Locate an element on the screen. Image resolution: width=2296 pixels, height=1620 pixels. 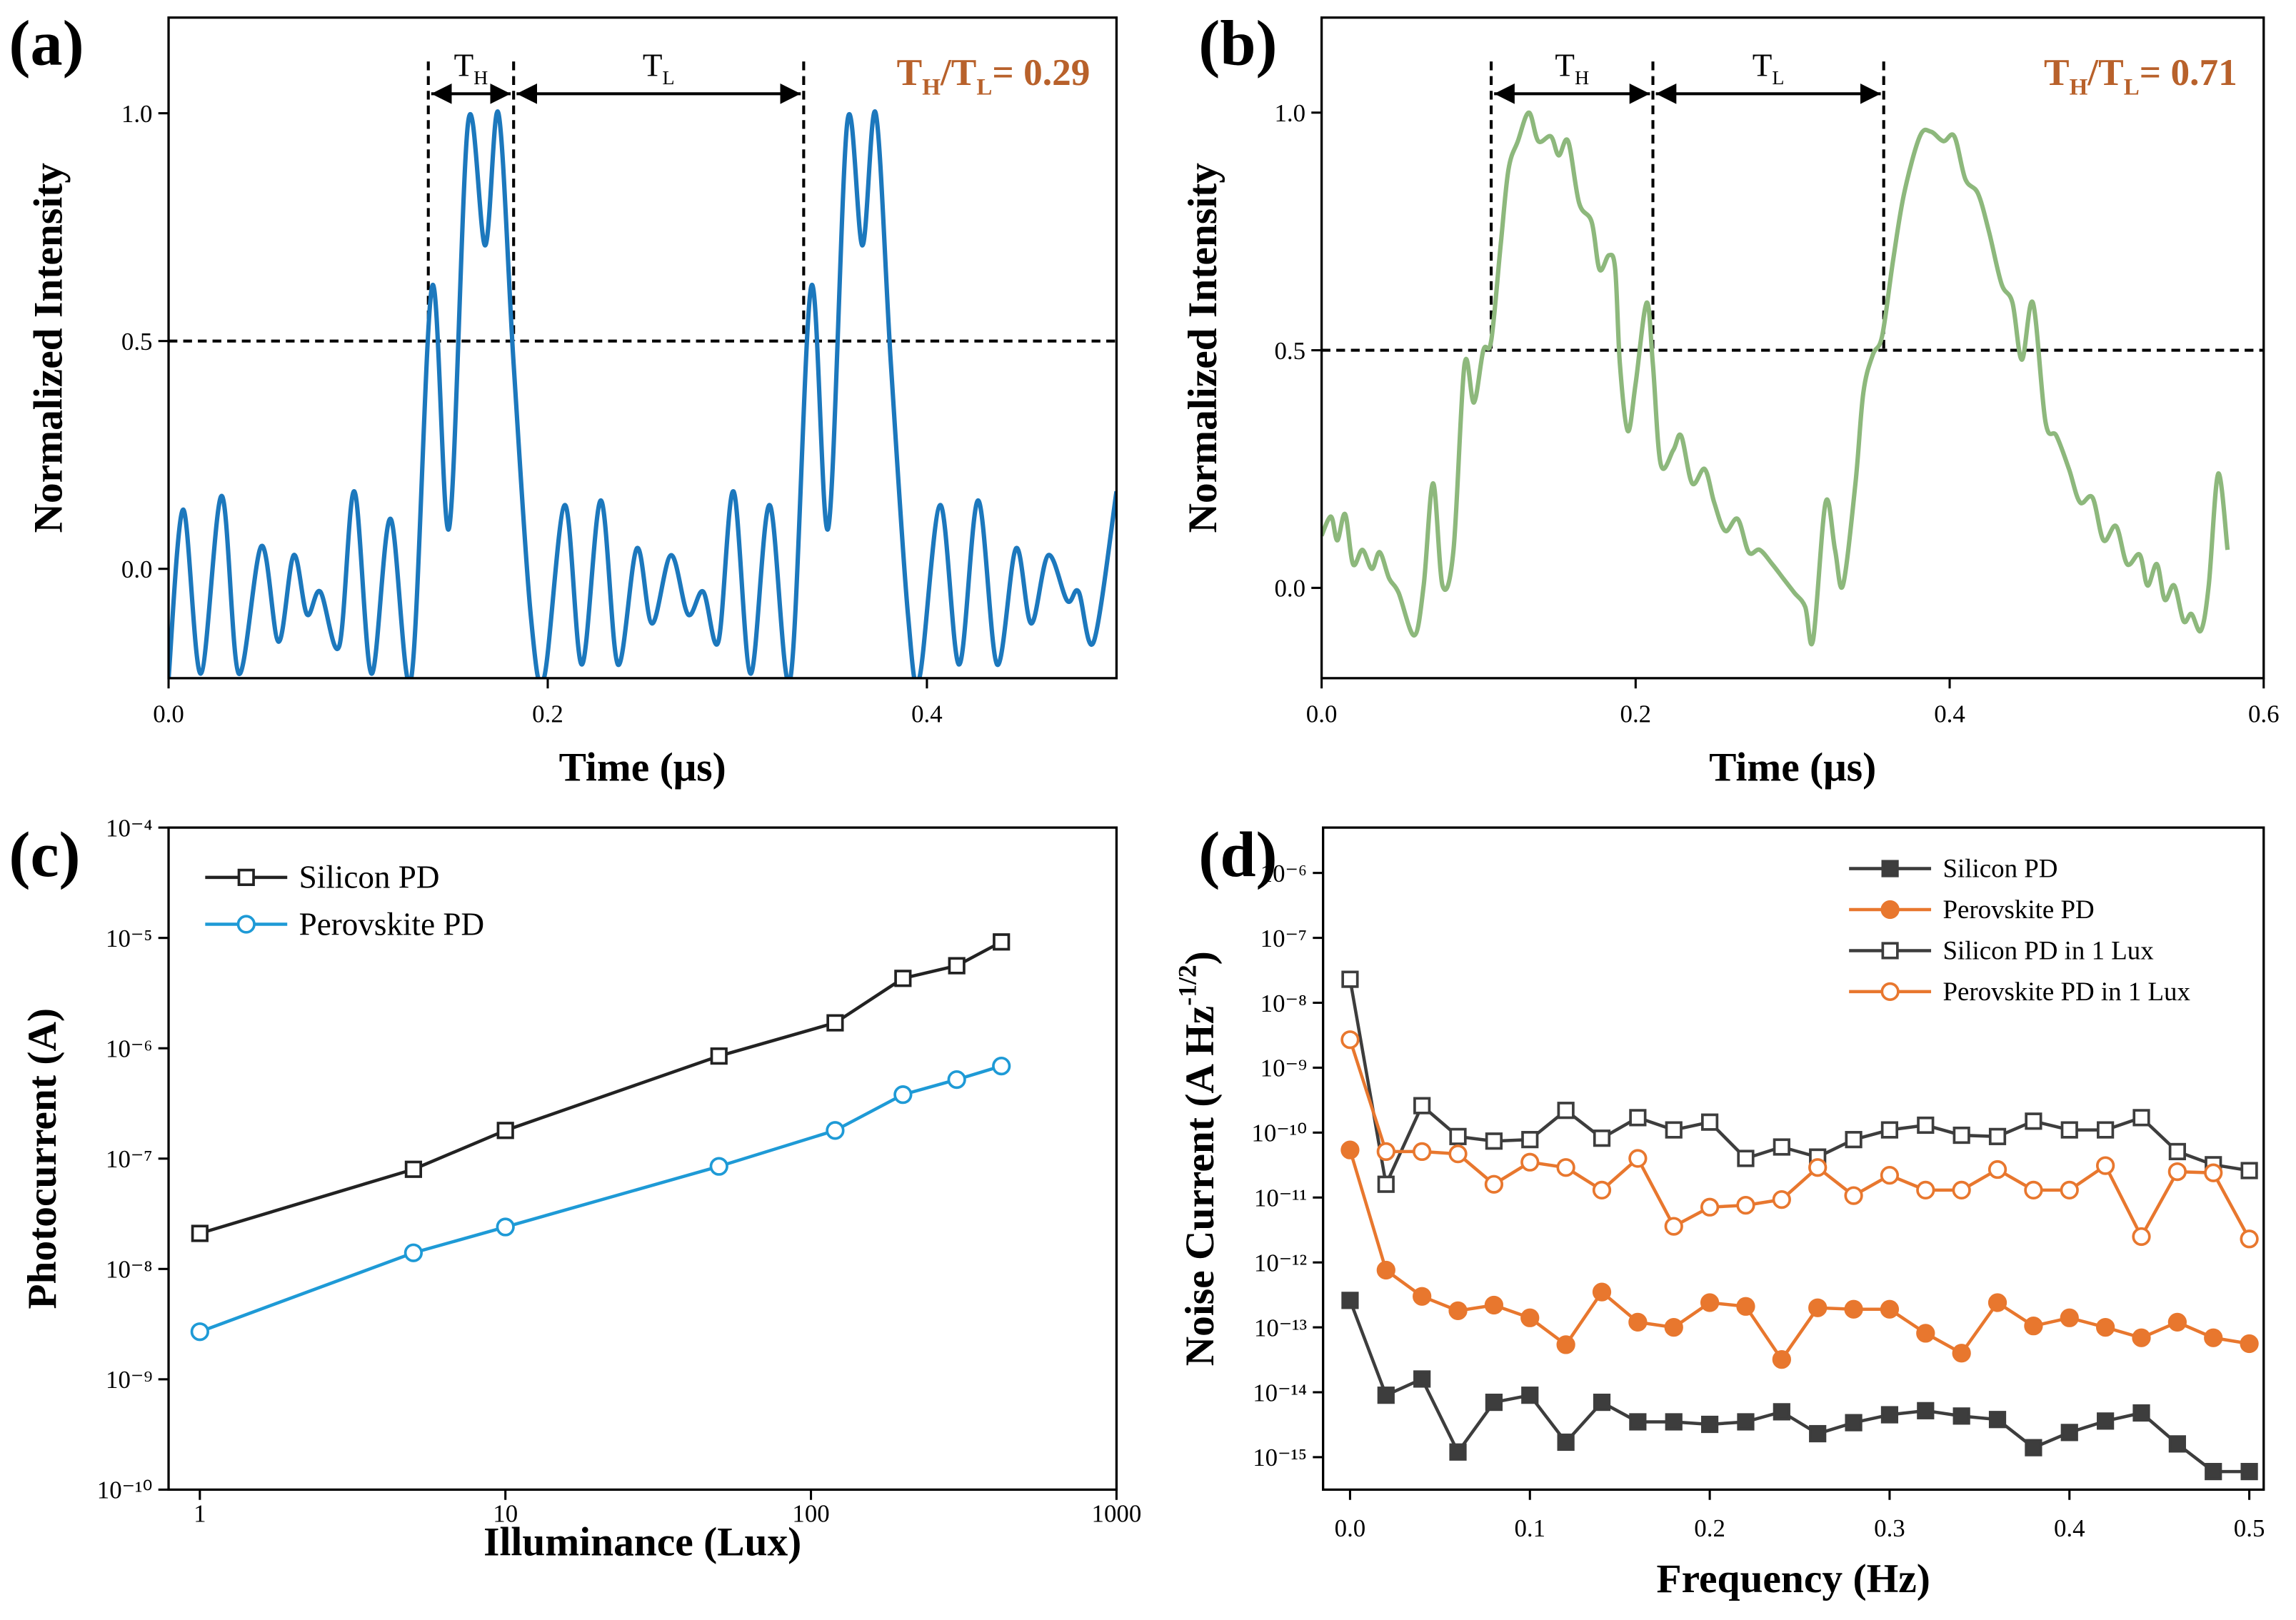
y-tick-label: 0.5 is located at coordinates (137, 342).